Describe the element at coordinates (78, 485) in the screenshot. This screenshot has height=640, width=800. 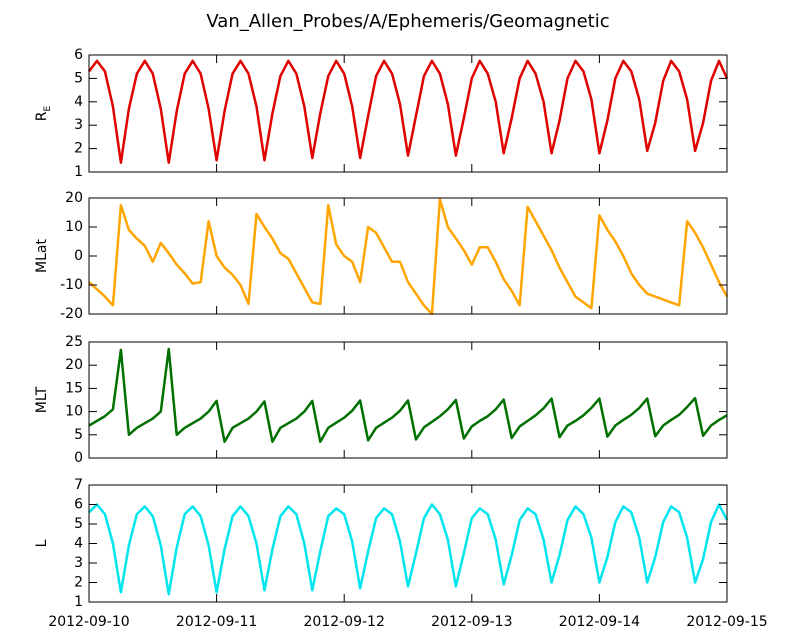
I see `y-tick-label: 7` at that location.